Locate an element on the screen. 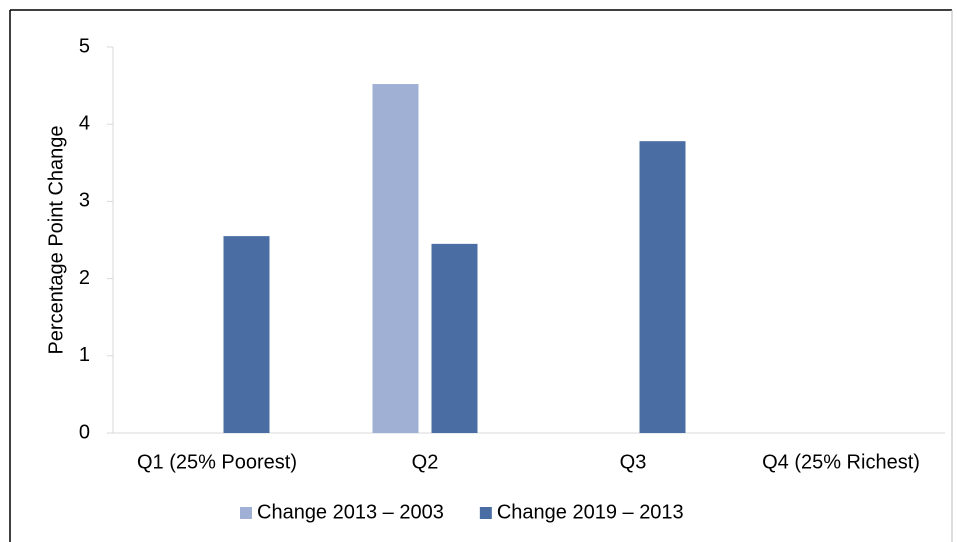 The width and height of the screenshot is (957, 542). x-tick-label: Q2 is located at coordinates (425, 462).